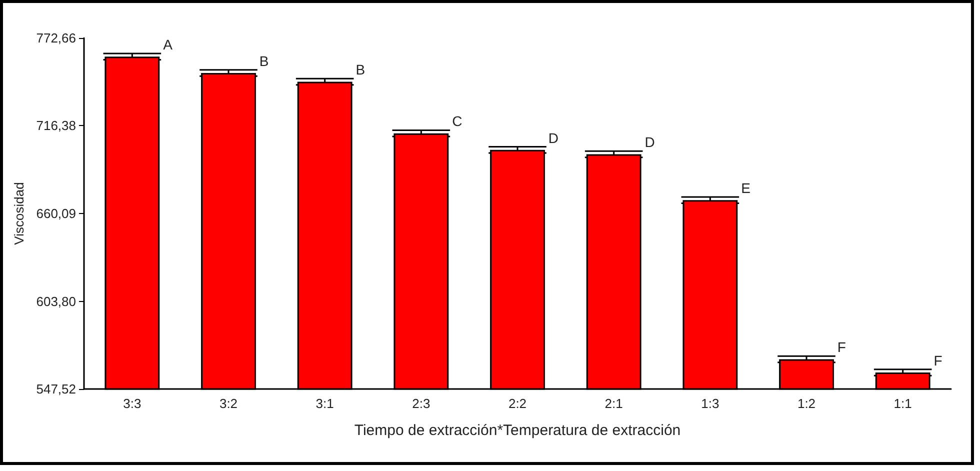 Image resolution: width=980 pixels, height=471 pixels. What do you see at coordinates (517, 430) in the screenshot?
I see `x-axis-title: Tiempo de extracción*Temperatura de extracción` at bounding box center [517, 430].